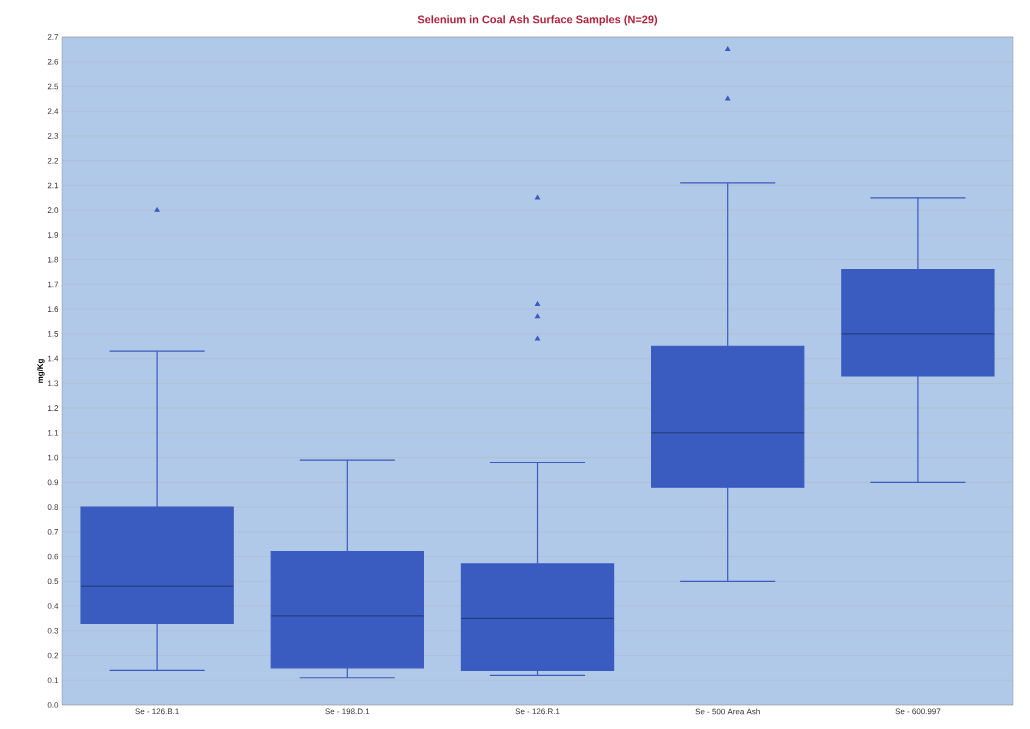  Describe the element at coordinates (537, 20) in the screenshot. I see `chart-title: Selenium in Coal Ash Surface Samples (N=29)` at that location.